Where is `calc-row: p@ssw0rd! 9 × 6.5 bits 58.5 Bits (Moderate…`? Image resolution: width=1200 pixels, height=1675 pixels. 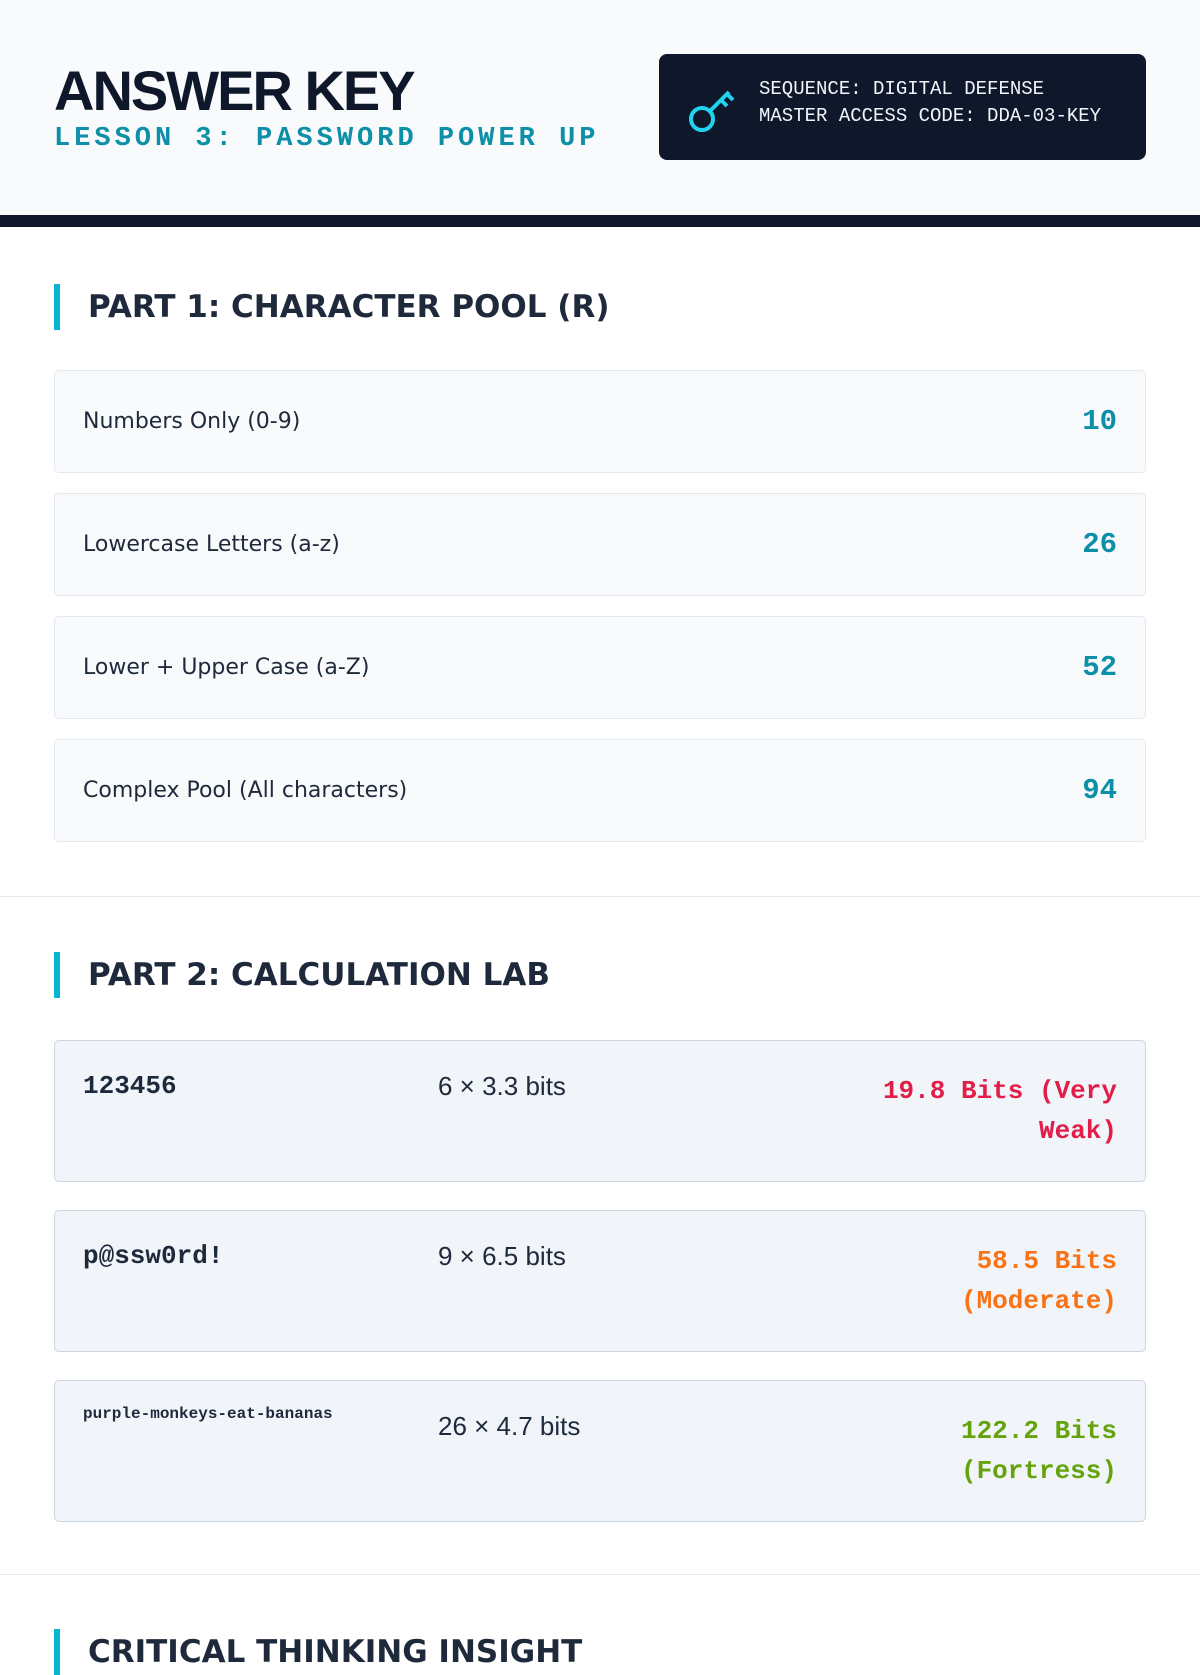 calc-row: p@ssw0rd! 9 × 6.5 bits 58.5 Bits (Moderate… is located at coordinates (600, 1281).